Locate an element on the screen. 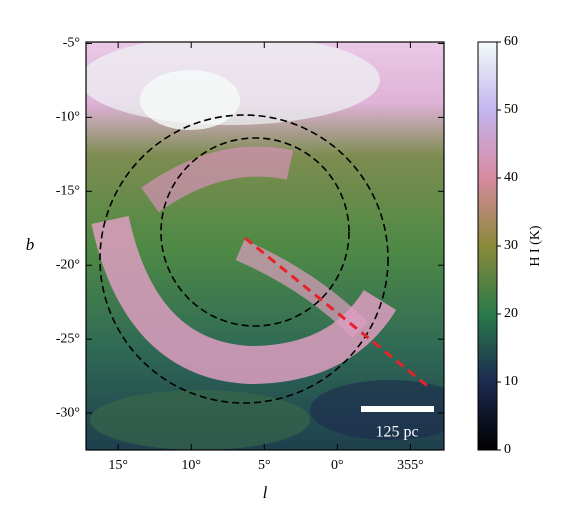 The height and width of the screenshot is (531, 566). colorbar-tick-label: 30 is located at coordinates (511, 245).